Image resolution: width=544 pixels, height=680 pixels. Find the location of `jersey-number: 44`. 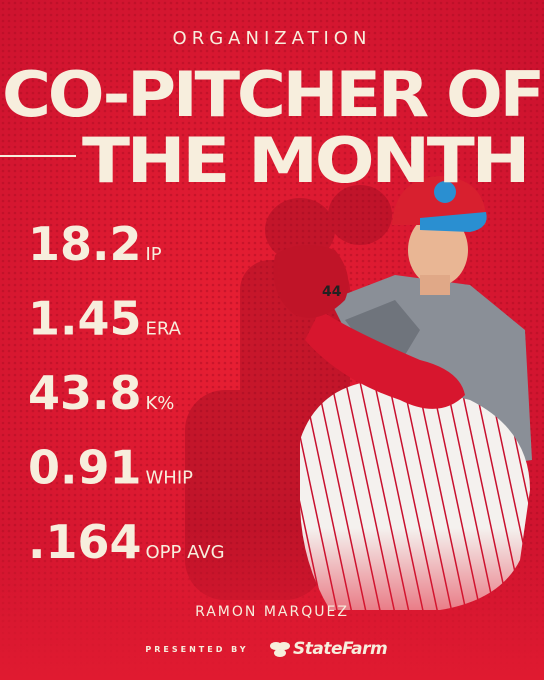

jersey-number: 44 is located at coordinates (332, 292).